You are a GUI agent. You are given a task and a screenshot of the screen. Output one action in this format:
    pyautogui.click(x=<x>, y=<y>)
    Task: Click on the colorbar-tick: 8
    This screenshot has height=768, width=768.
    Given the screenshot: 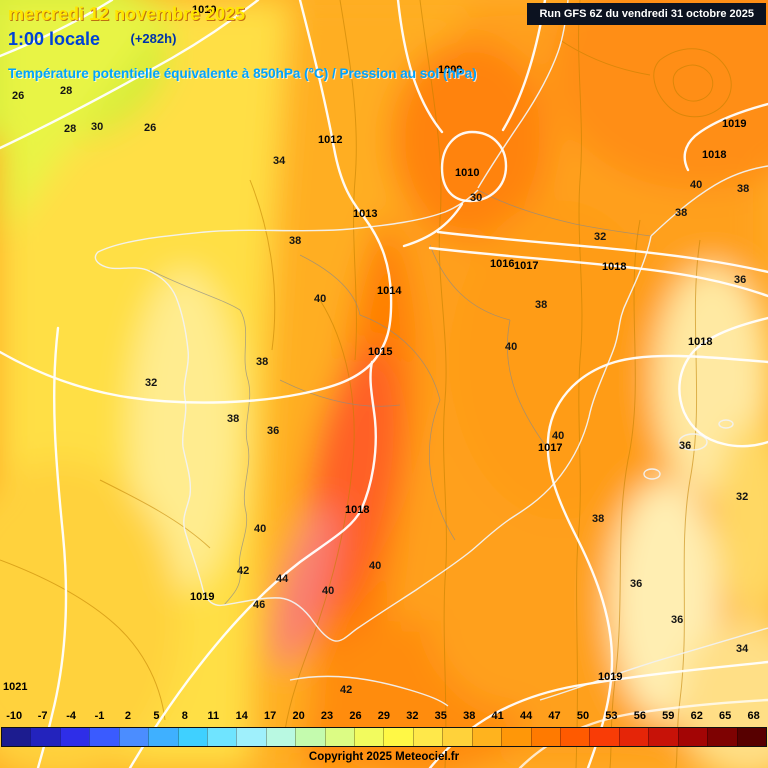 What is the action you would take?
    pyautogui.click(x=184, y=716)
    